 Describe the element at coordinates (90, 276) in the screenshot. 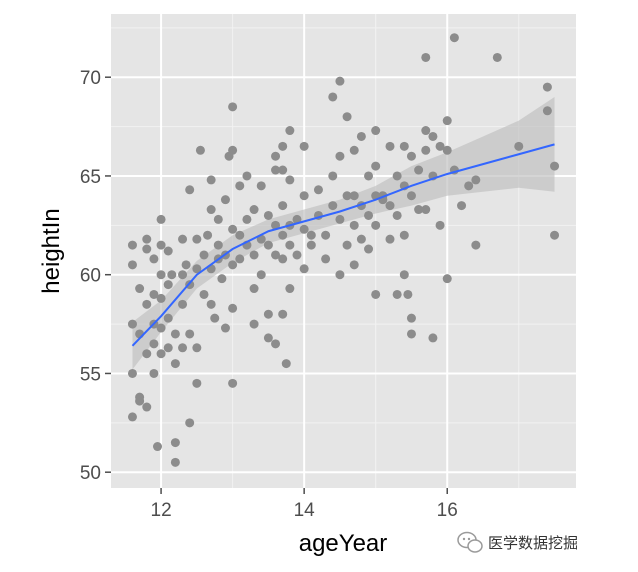

I see `y-tick-label: 60` at that location.